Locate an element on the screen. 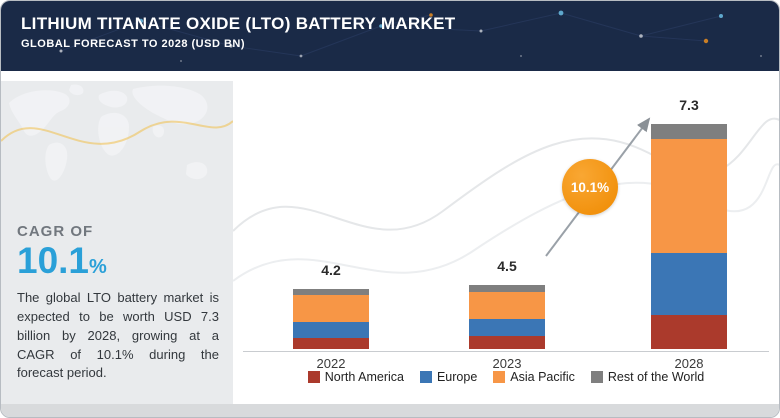 The image size is (780, 418). page-subtitle: GLOBAL FORECAST TO 2028 (USD BN) is located at coordinates (133, 44).